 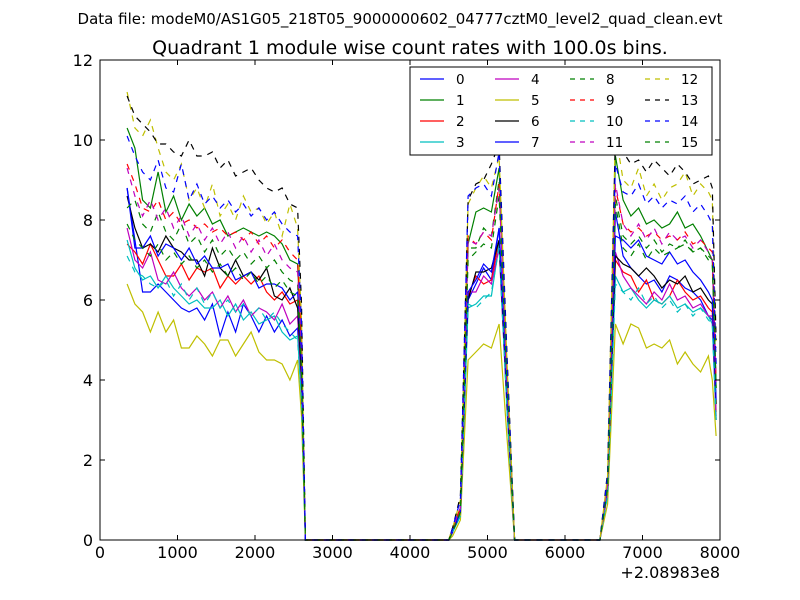 What do you see at coordinates (83, 60) in the screenshot?
I see `y-tick-label: 12` at bounding box center [83, 60].